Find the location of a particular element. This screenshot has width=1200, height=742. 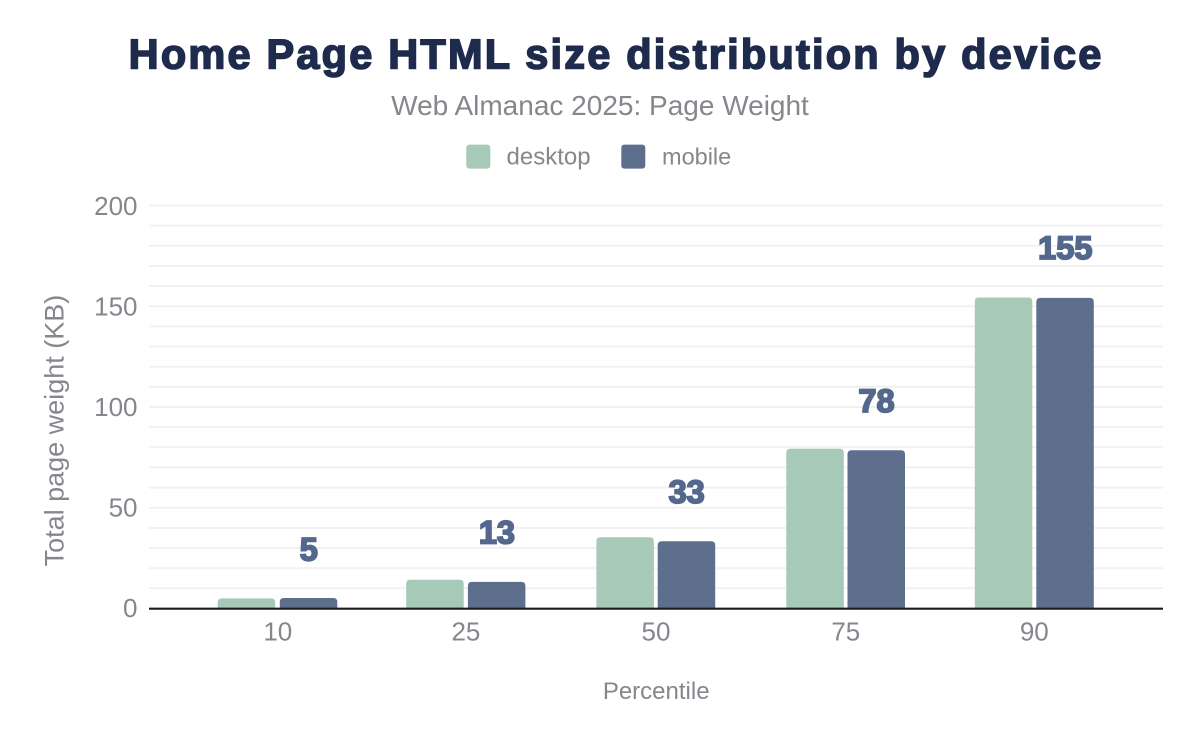

svg-text: Percentile is located at coordinates (656, 691).